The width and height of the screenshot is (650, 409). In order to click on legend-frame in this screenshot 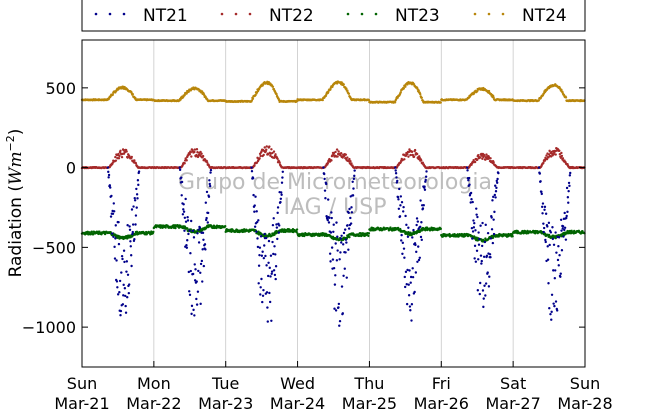, I will do `click(333, 16)`.